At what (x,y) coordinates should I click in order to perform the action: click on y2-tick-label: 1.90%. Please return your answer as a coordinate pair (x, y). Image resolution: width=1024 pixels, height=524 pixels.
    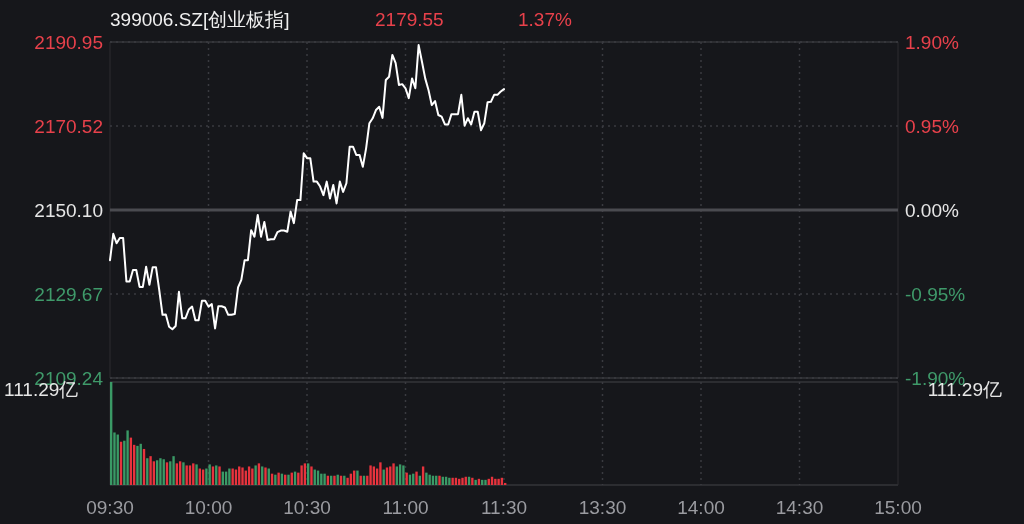
    Looking at the image, I should click on (932, 42).